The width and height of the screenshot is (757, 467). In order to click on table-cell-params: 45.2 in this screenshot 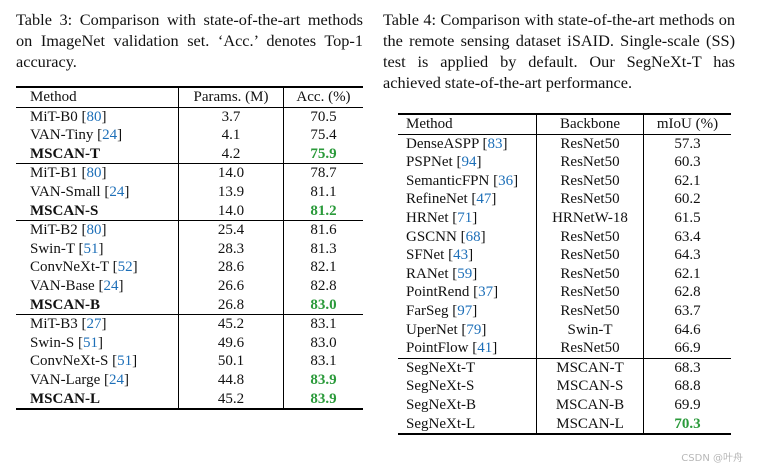, I will do `click(231, 399)`.